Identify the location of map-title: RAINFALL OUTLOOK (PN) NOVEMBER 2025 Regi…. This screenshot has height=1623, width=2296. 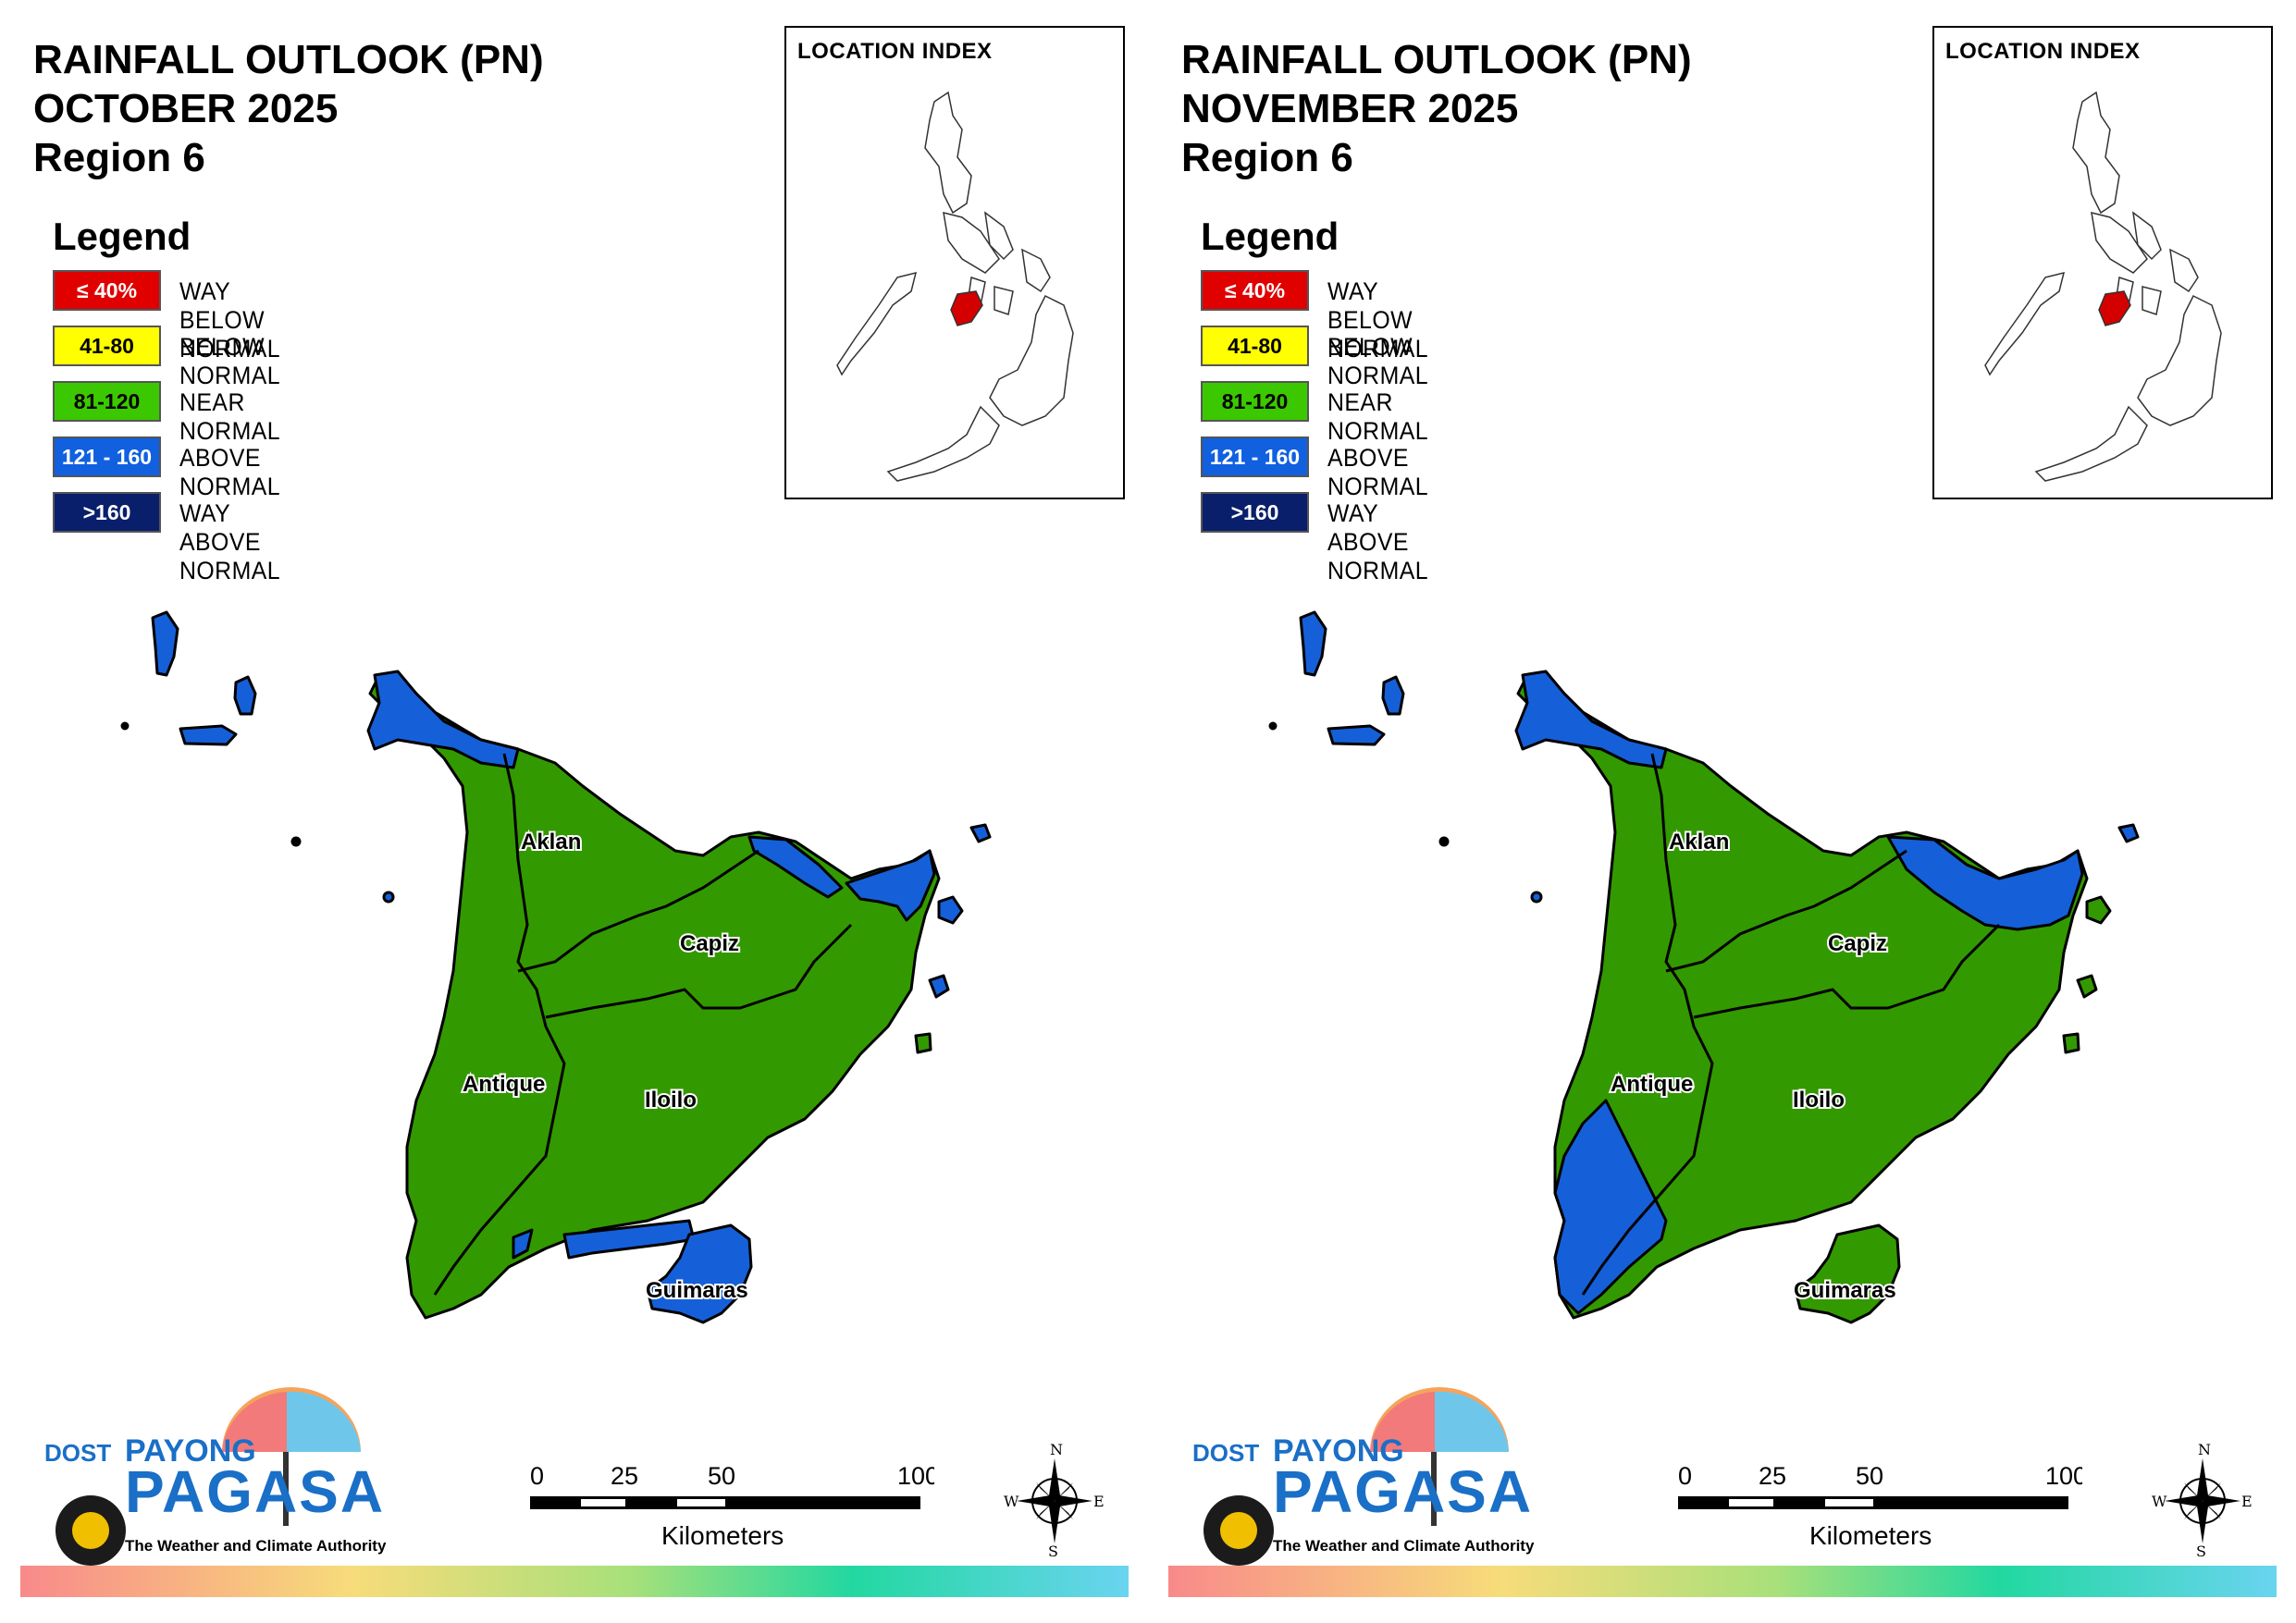
(1436, 108).